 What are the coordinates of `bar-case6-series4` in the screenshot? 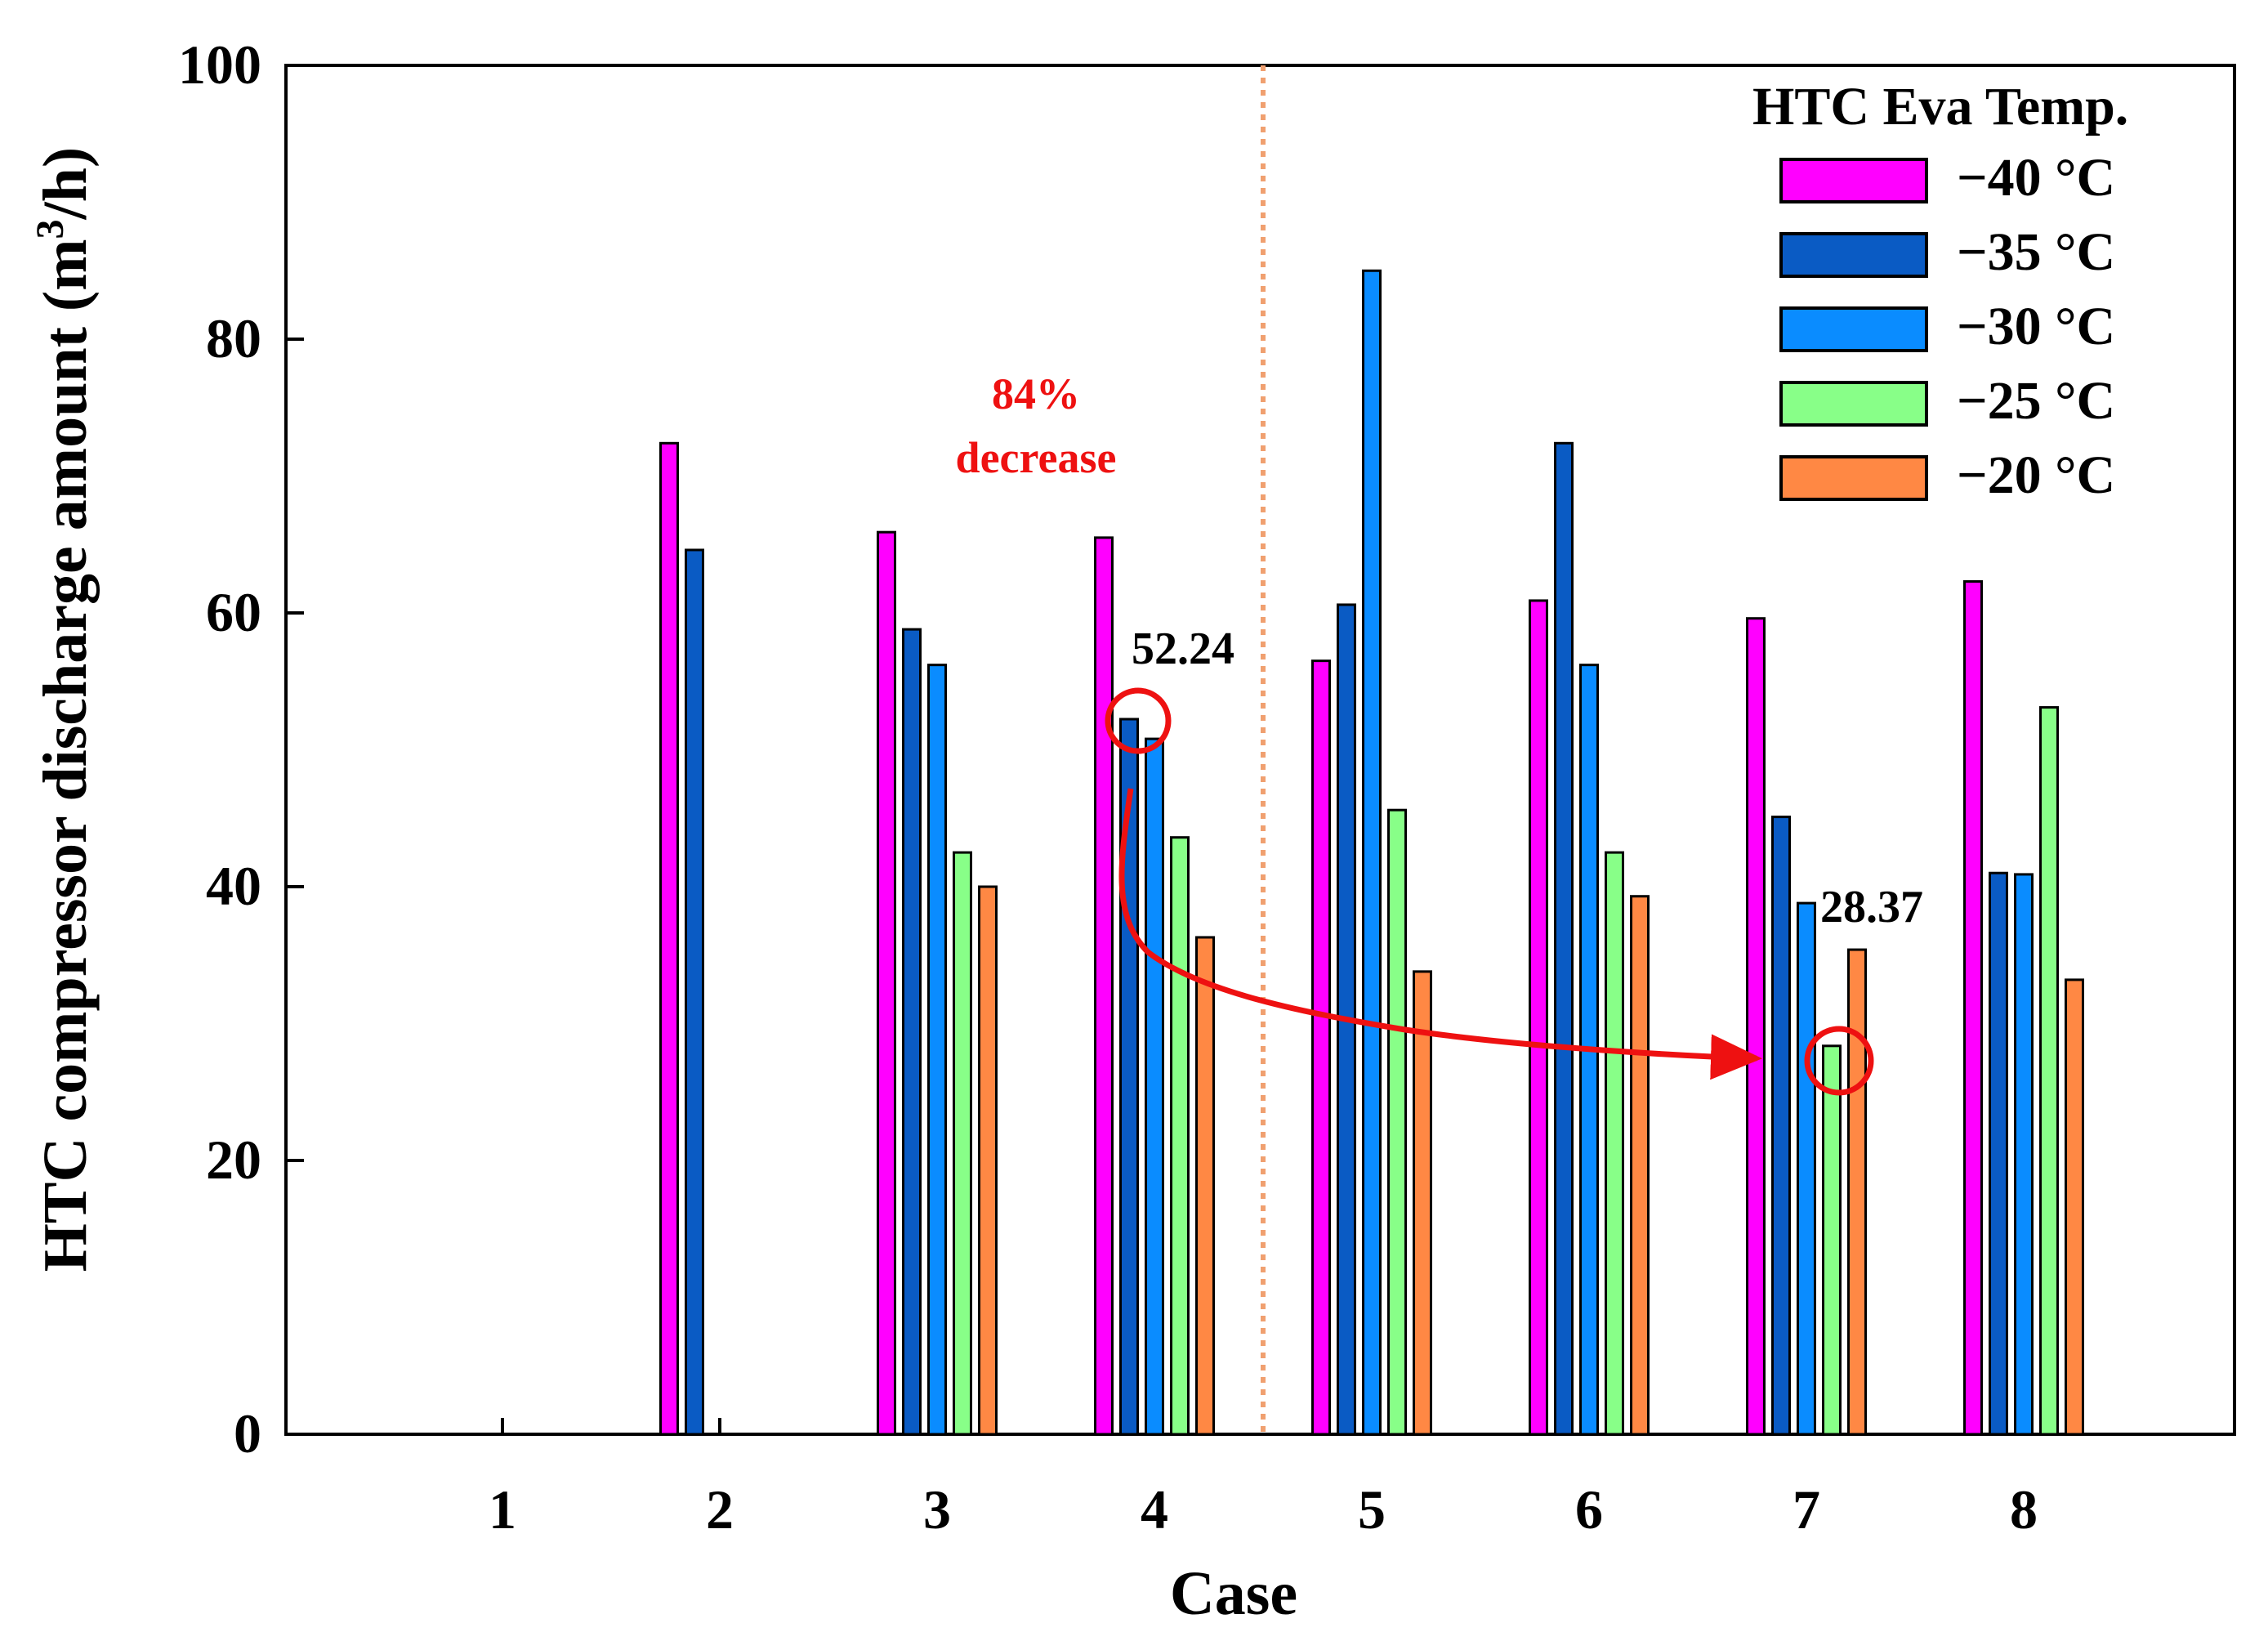 It's located at (1615, 1143).